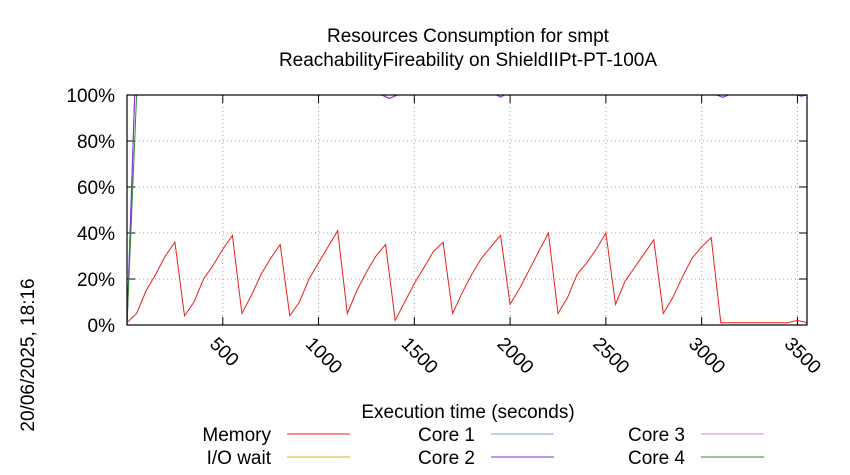  What do you see at coordinates (102, 326) in the screenshot?
I see `y-tick-label: 0%` at bounding box center [102, 326].